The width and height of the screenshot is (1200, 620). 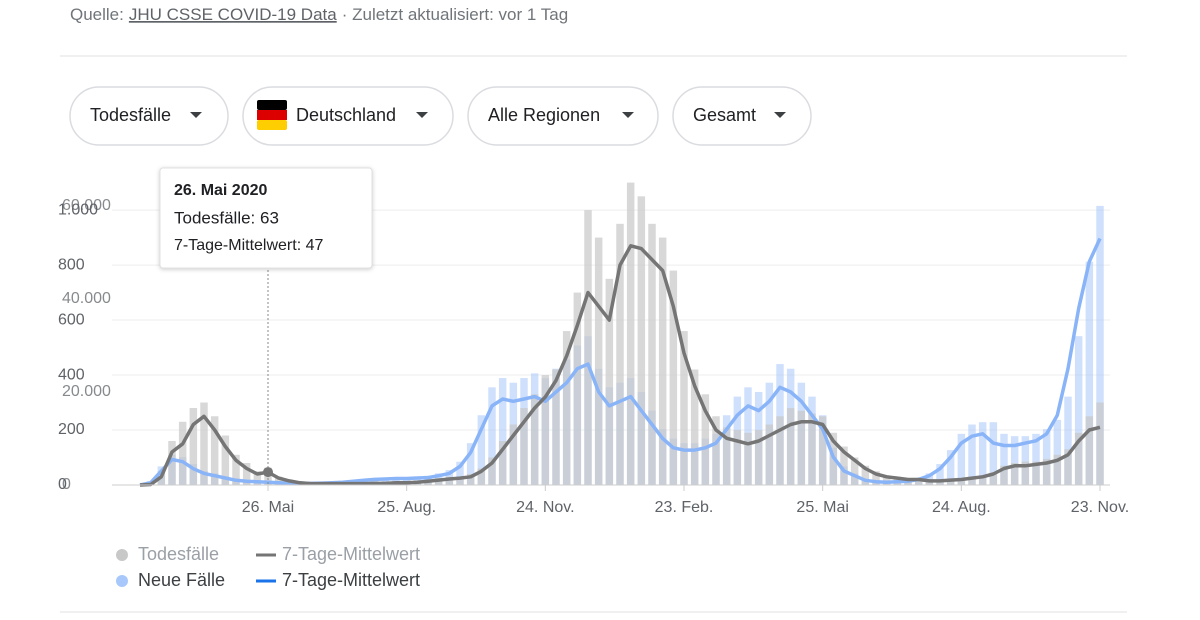 What do you see at coordinates (724, 115) in the screenshot?
I see `filter-label: Gesamt` at bounding box center [724, 115].